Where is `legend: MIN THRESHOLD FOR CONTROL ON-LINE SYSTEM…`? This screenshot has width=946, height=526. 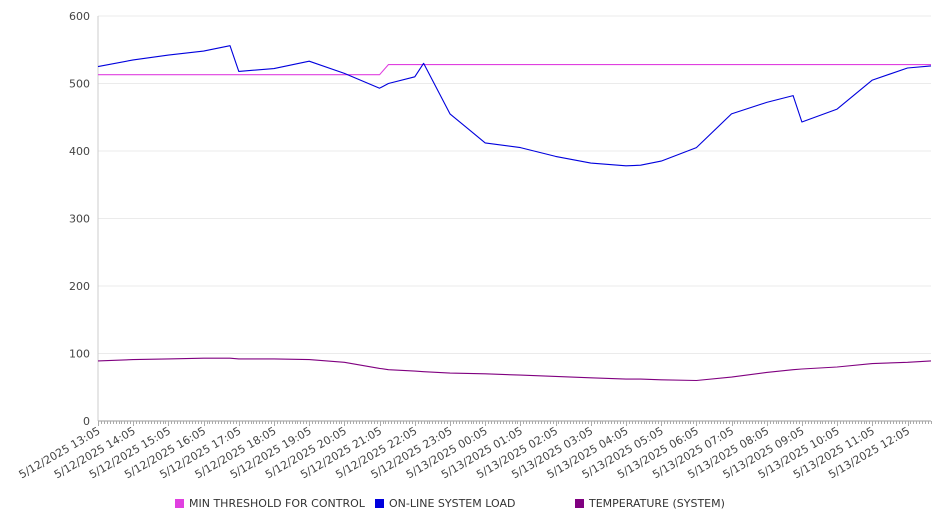 legend: MIN THRESHOLD FOR CONTROL ON-LINE SYSTEM… is located at coordinates (473, 506).